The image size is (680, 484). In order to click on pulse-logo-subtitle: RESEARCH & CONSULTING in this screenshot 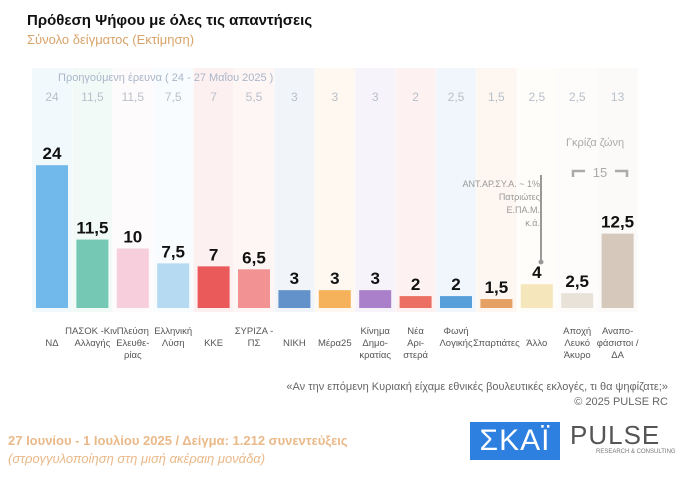, I will do `click(636, 452)`.